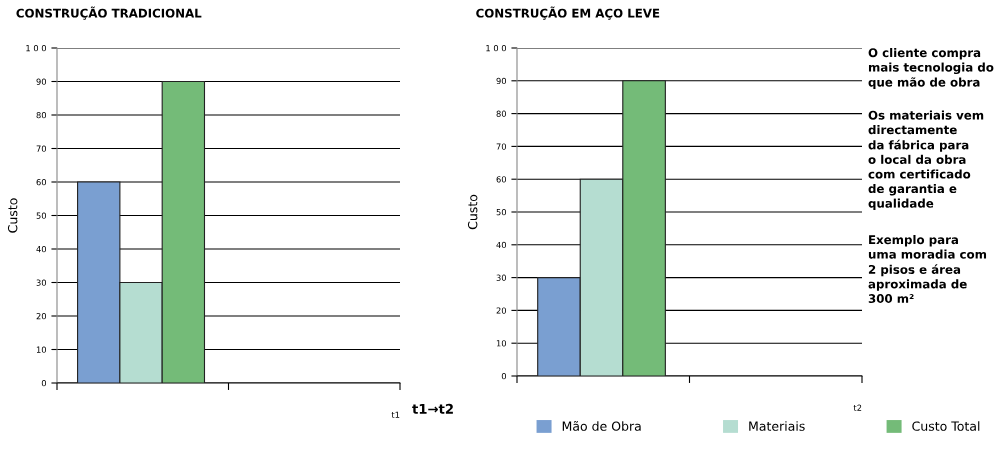 This screenshot has height=451, width=1005. I want to click on text: Os materiais vem directamente da fábrica para o local da obra com certificado de garantia e qualidade, so click(926, 160).